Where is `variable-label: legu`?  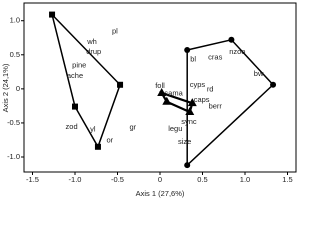
variable-label: legu is located at coordinates (175, 128).